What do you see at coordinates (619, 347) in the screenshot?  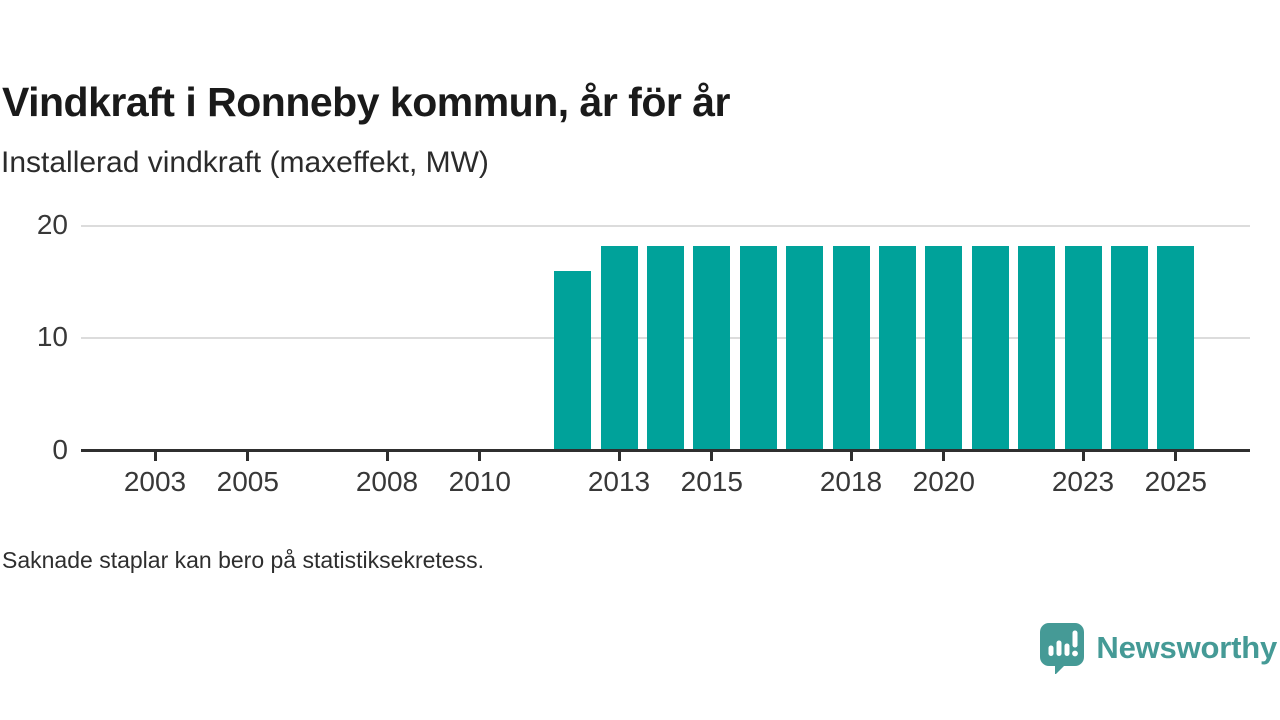 I see `bar-2013` at bounding box center [619, 347].